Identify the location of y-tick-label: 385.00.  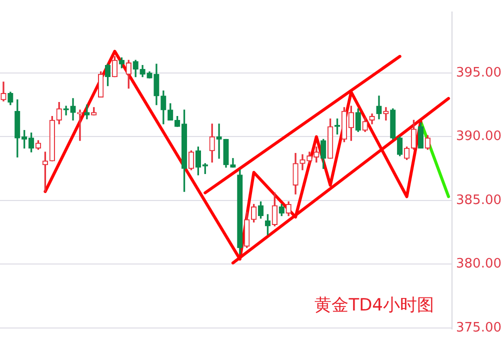
(479, 200).